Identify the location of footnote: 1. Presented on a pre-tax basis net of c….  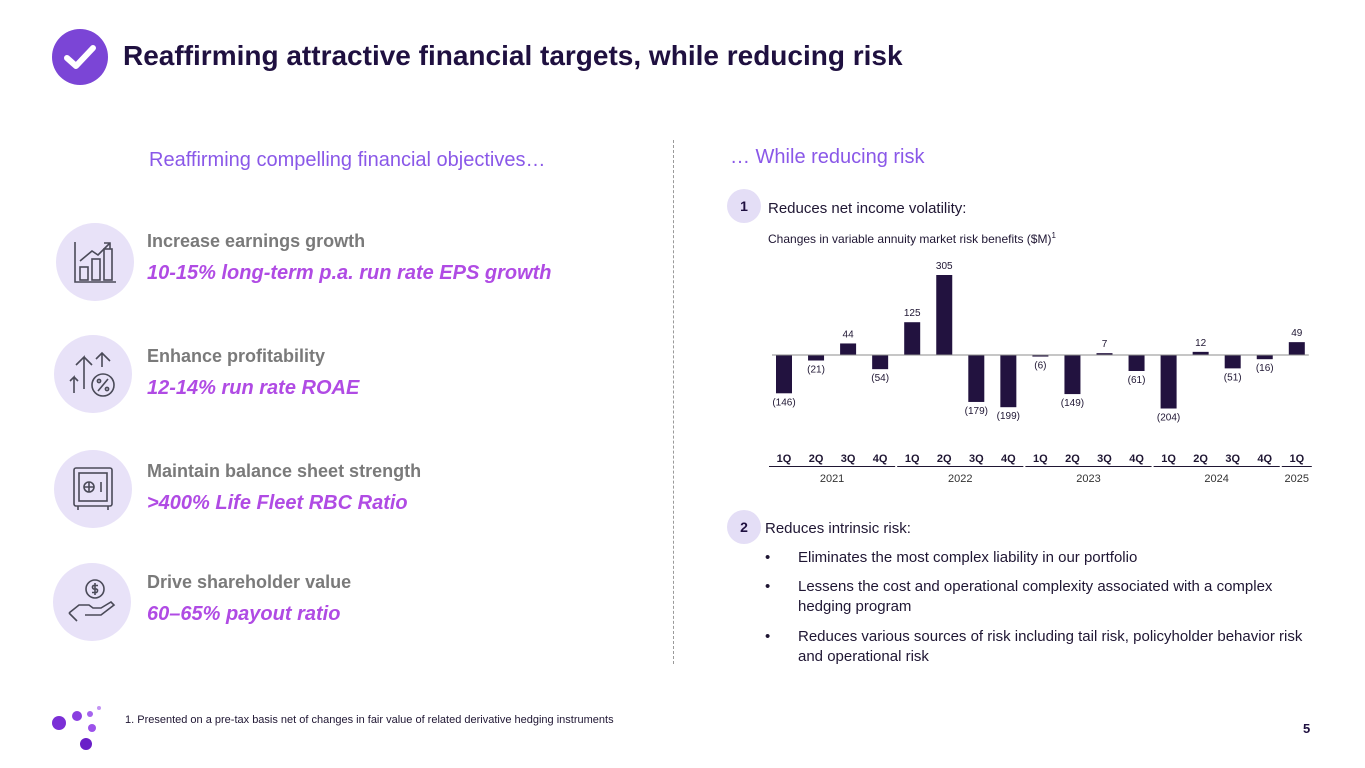
(369, 720).